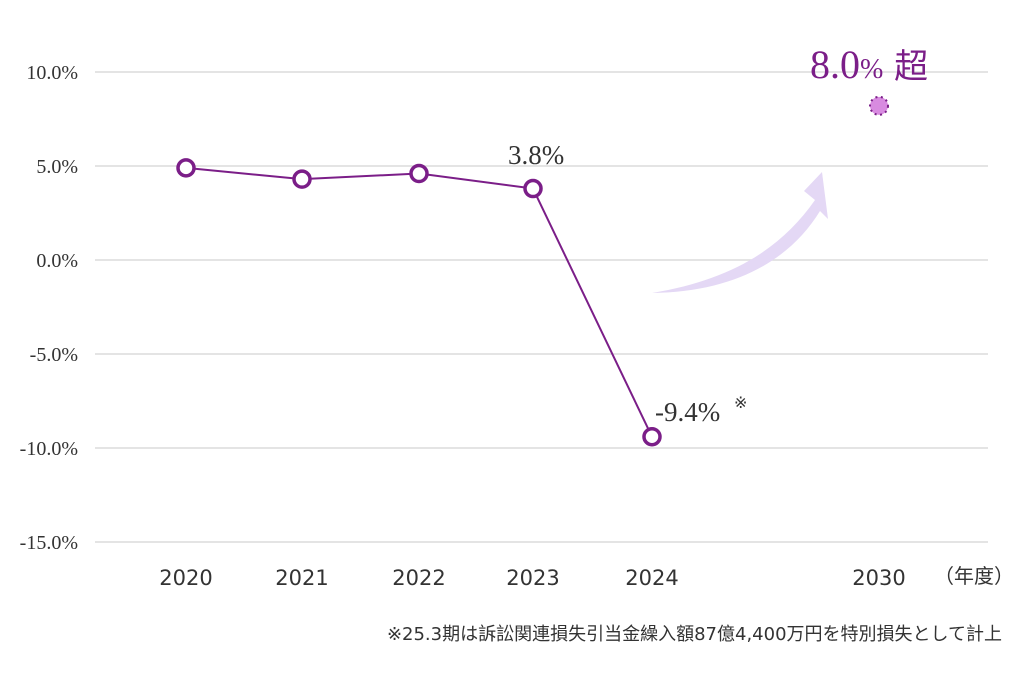  I want to click on target-value: 8.0, so click(835, 64).